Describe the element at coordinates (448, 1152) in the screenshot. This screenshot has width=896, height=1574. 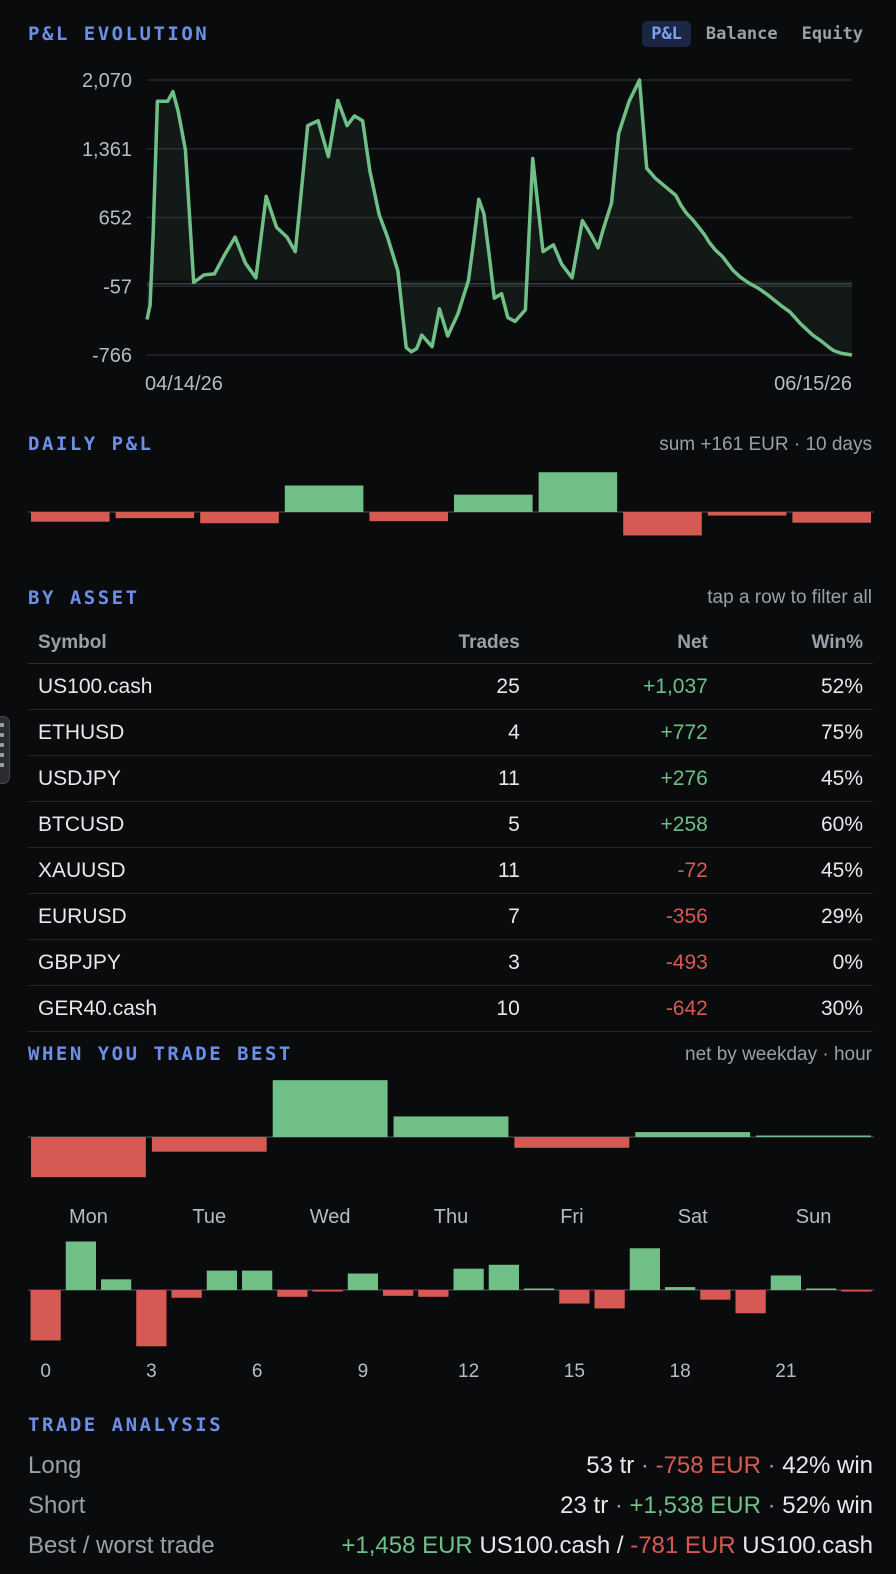
I see `weekday-chart: Mon Tue Wed Thu Fri Sat Sun` at that location.